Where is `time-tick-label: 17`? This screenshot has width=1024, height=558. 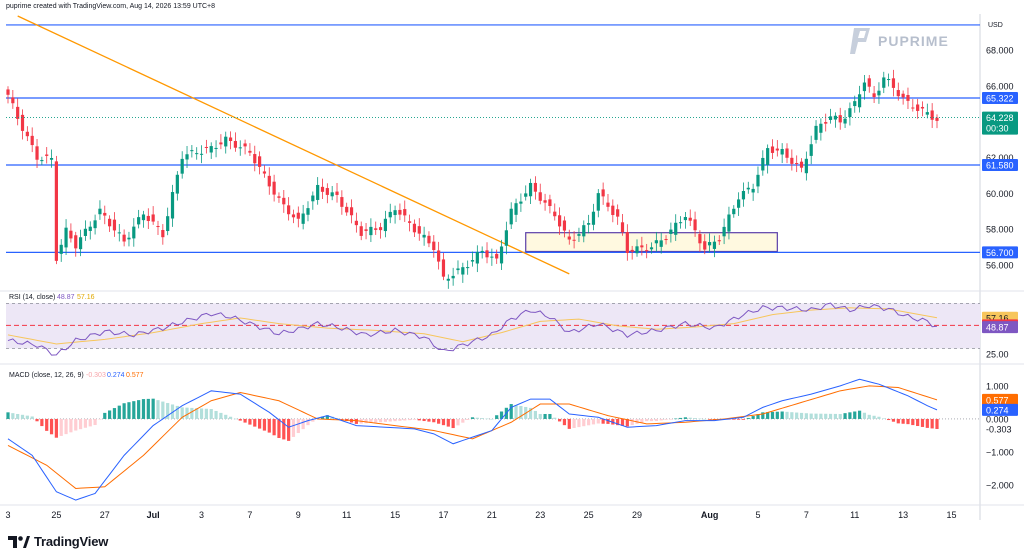
time-tick-label: 17 is located at coordinates (443, 515).